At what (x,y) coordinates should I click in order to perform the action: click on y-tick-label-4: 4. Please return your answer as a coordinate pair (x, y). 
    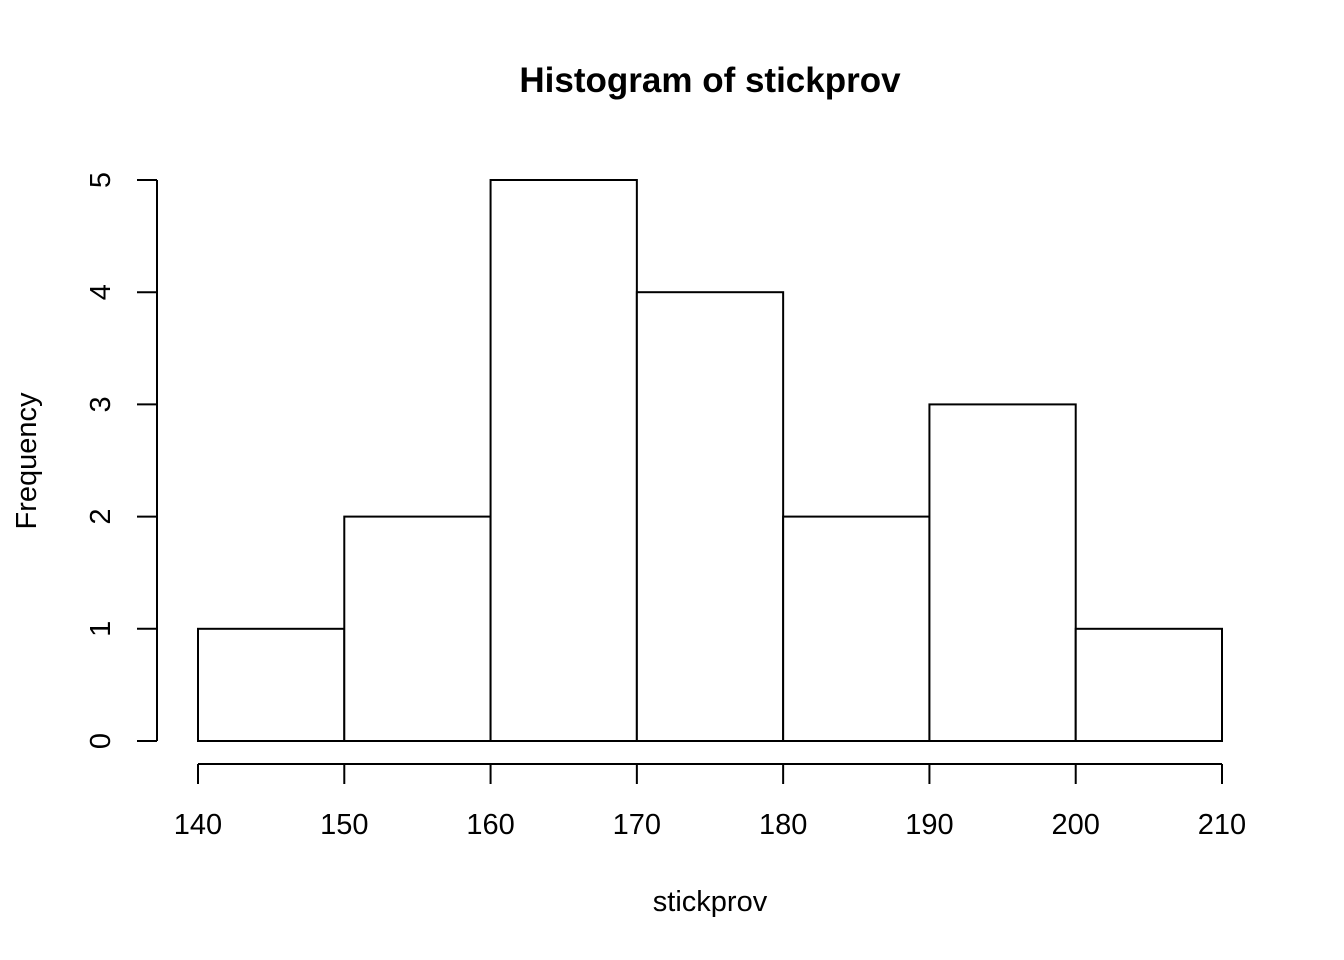
    Looking at the image, I should click on (101, 292).